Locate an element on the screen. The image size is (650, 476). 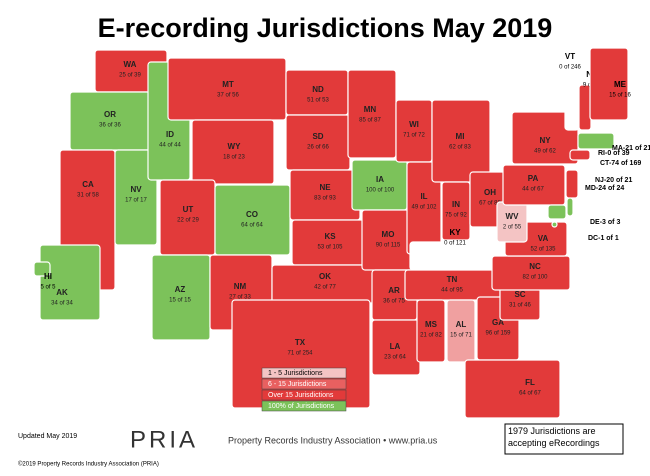
state-label: 64 of 67 is located at coordinates (530, 394).